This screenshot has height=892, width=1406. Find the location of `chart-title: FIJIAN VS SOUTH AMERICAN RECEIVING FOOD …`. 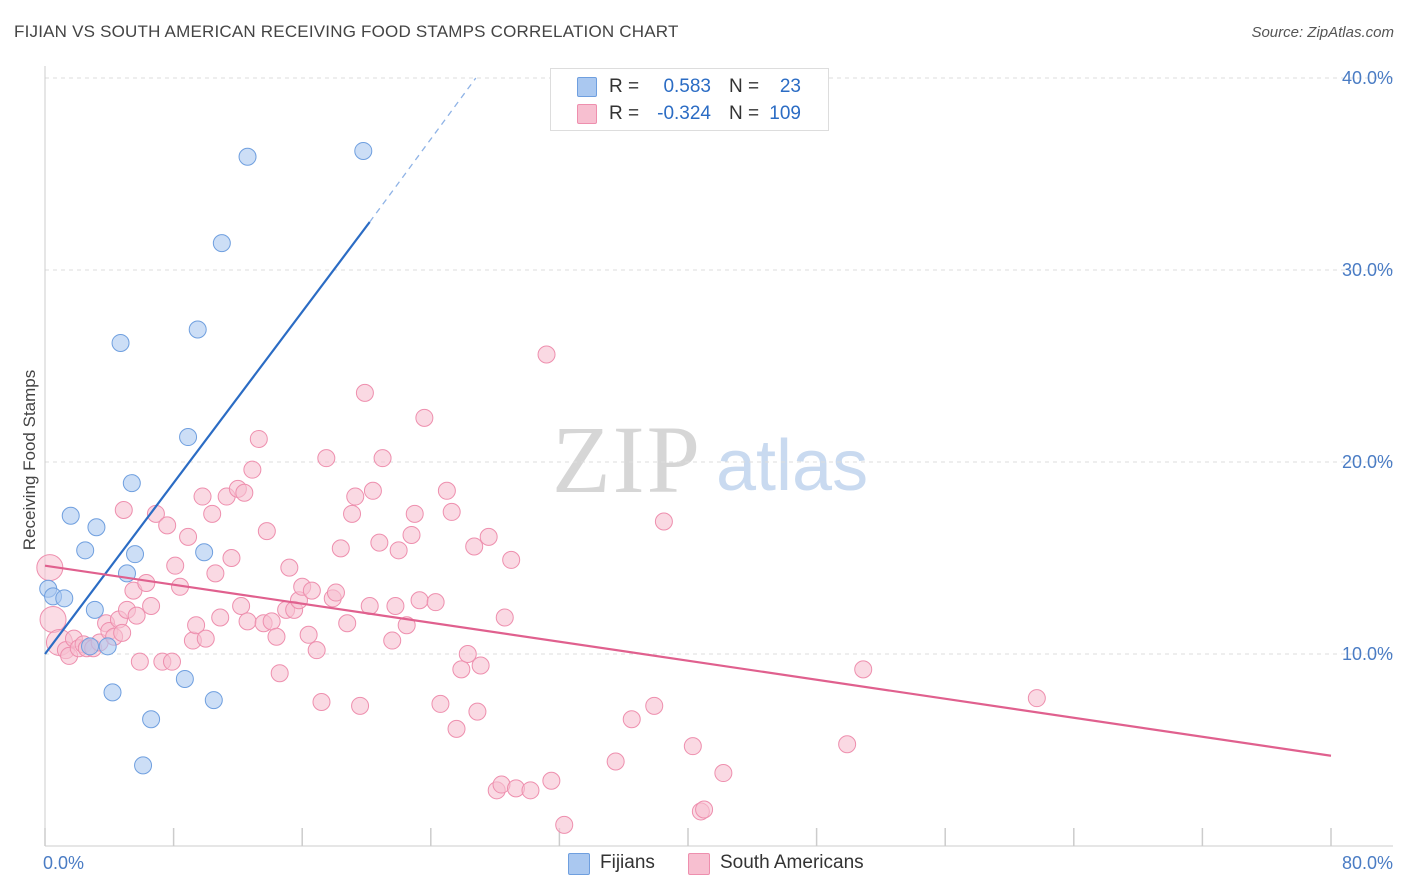

chart-title: FIJIAN VS SOUTH AMERICAN RECEIVING FOOD … is located at coordinates (346, 31).